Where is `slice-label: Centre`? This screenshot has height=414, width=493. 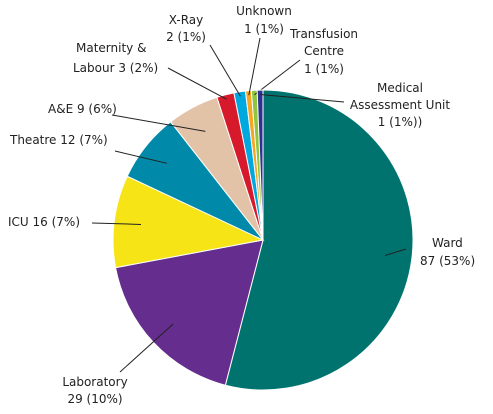
slice-label: Centre is located at coordinates (324, 51).